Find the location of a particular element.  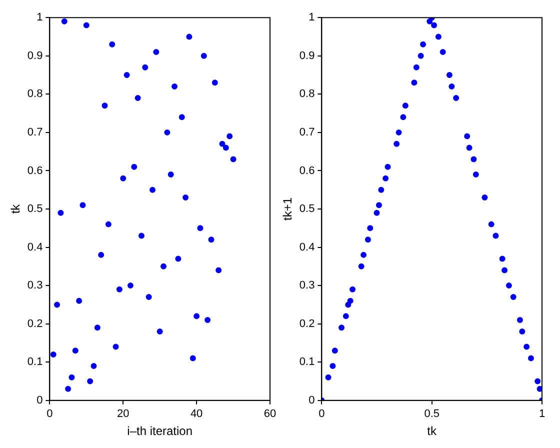

x-tick-label: 1 is located at coordinates (542, 414).